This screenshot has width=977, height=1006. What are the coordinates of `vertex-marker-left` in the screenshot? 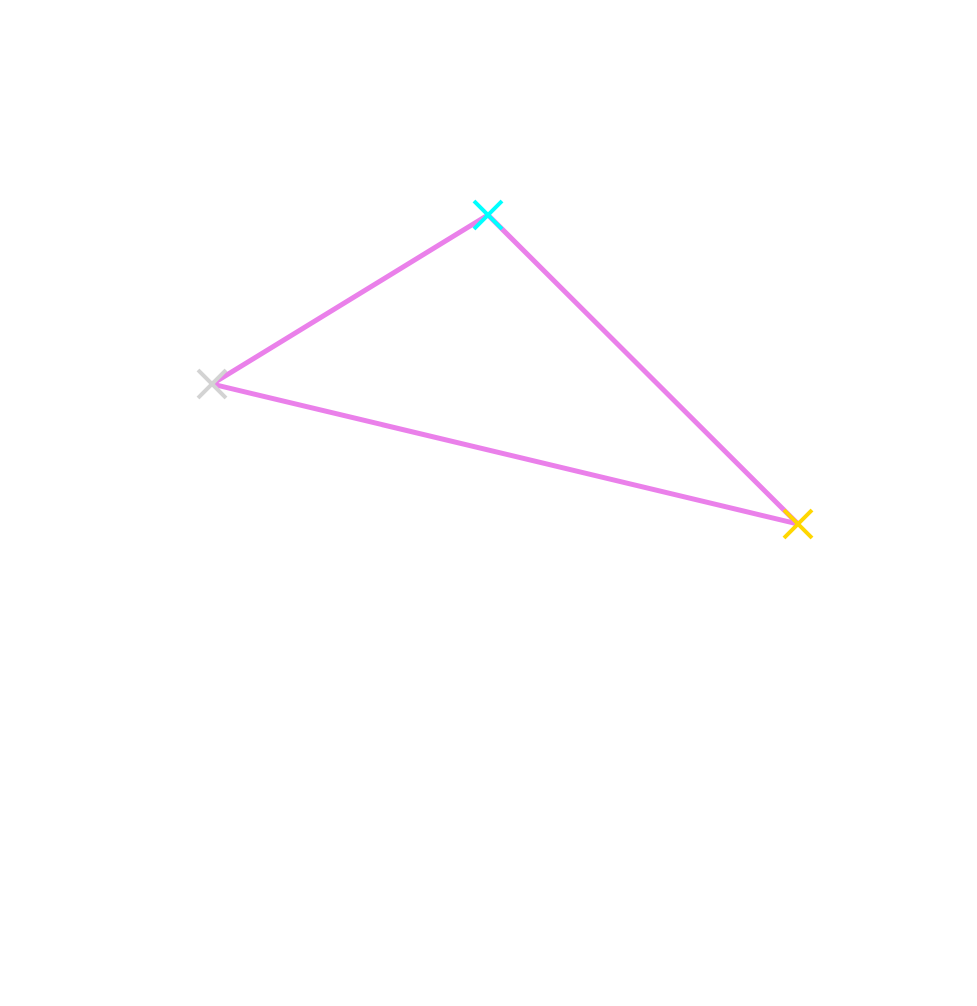 It's located at (212, 384).